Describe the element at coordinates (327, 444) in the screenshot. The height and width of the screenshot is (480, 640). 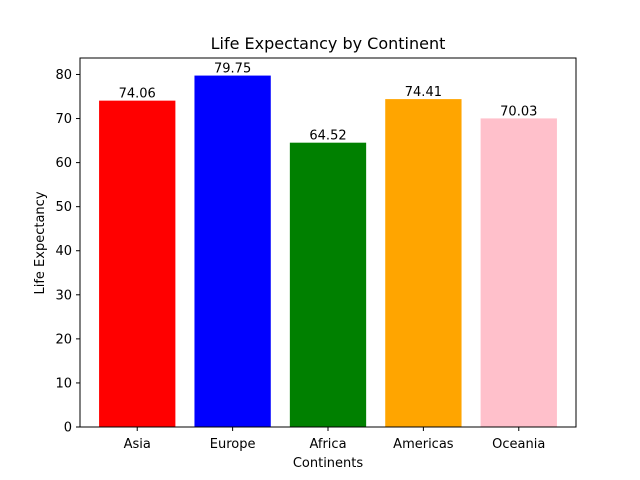
I see `x-tick-label-africa: Africa` at that location.